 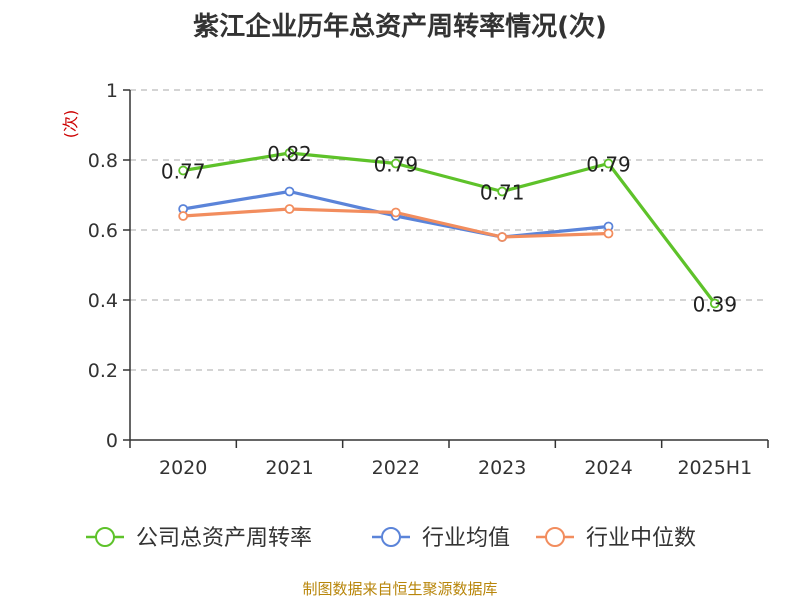 What do you see at coordinates (641, 538) in the screenshot?
I see `legend-label: 行业中位数` at bounding box center [641, 538].